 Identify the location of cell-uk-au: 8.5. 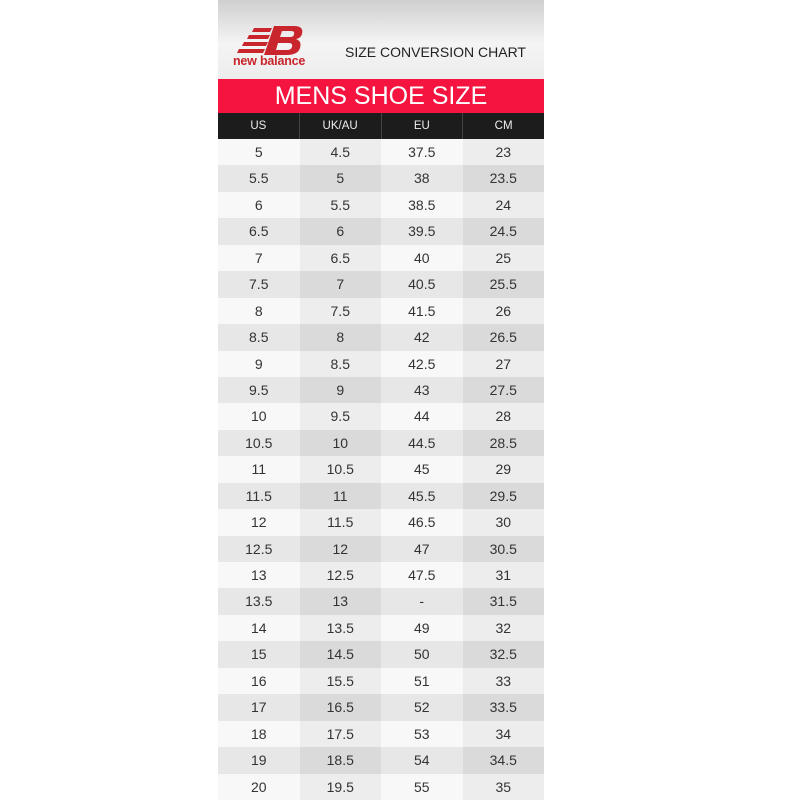
(340, 363).